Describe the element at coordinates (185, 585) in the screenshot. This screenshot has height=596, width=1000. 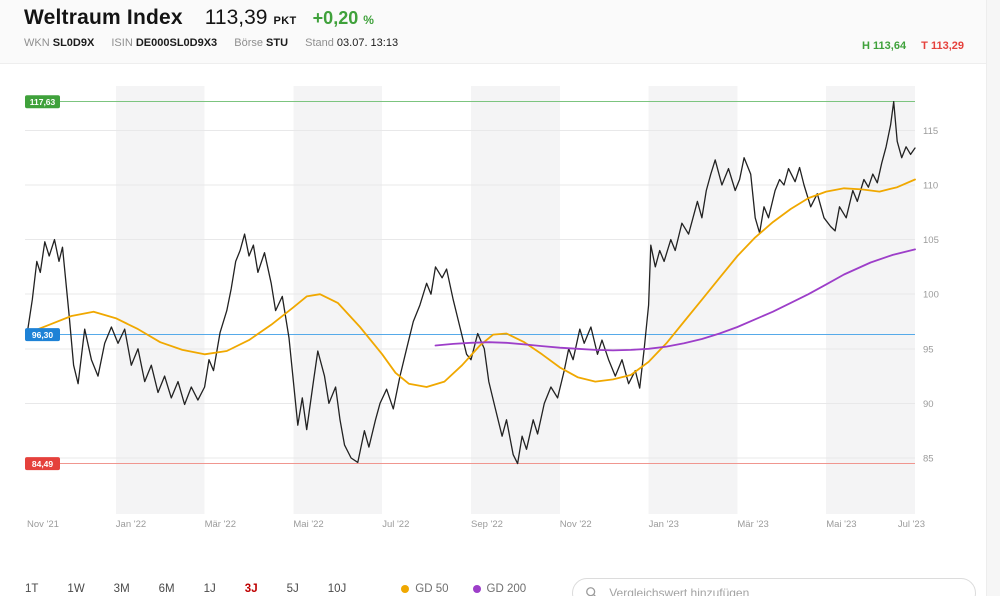
I see `range-selector: 1T 1W 3M 6M 1J 3J 5J 10J` at that location.